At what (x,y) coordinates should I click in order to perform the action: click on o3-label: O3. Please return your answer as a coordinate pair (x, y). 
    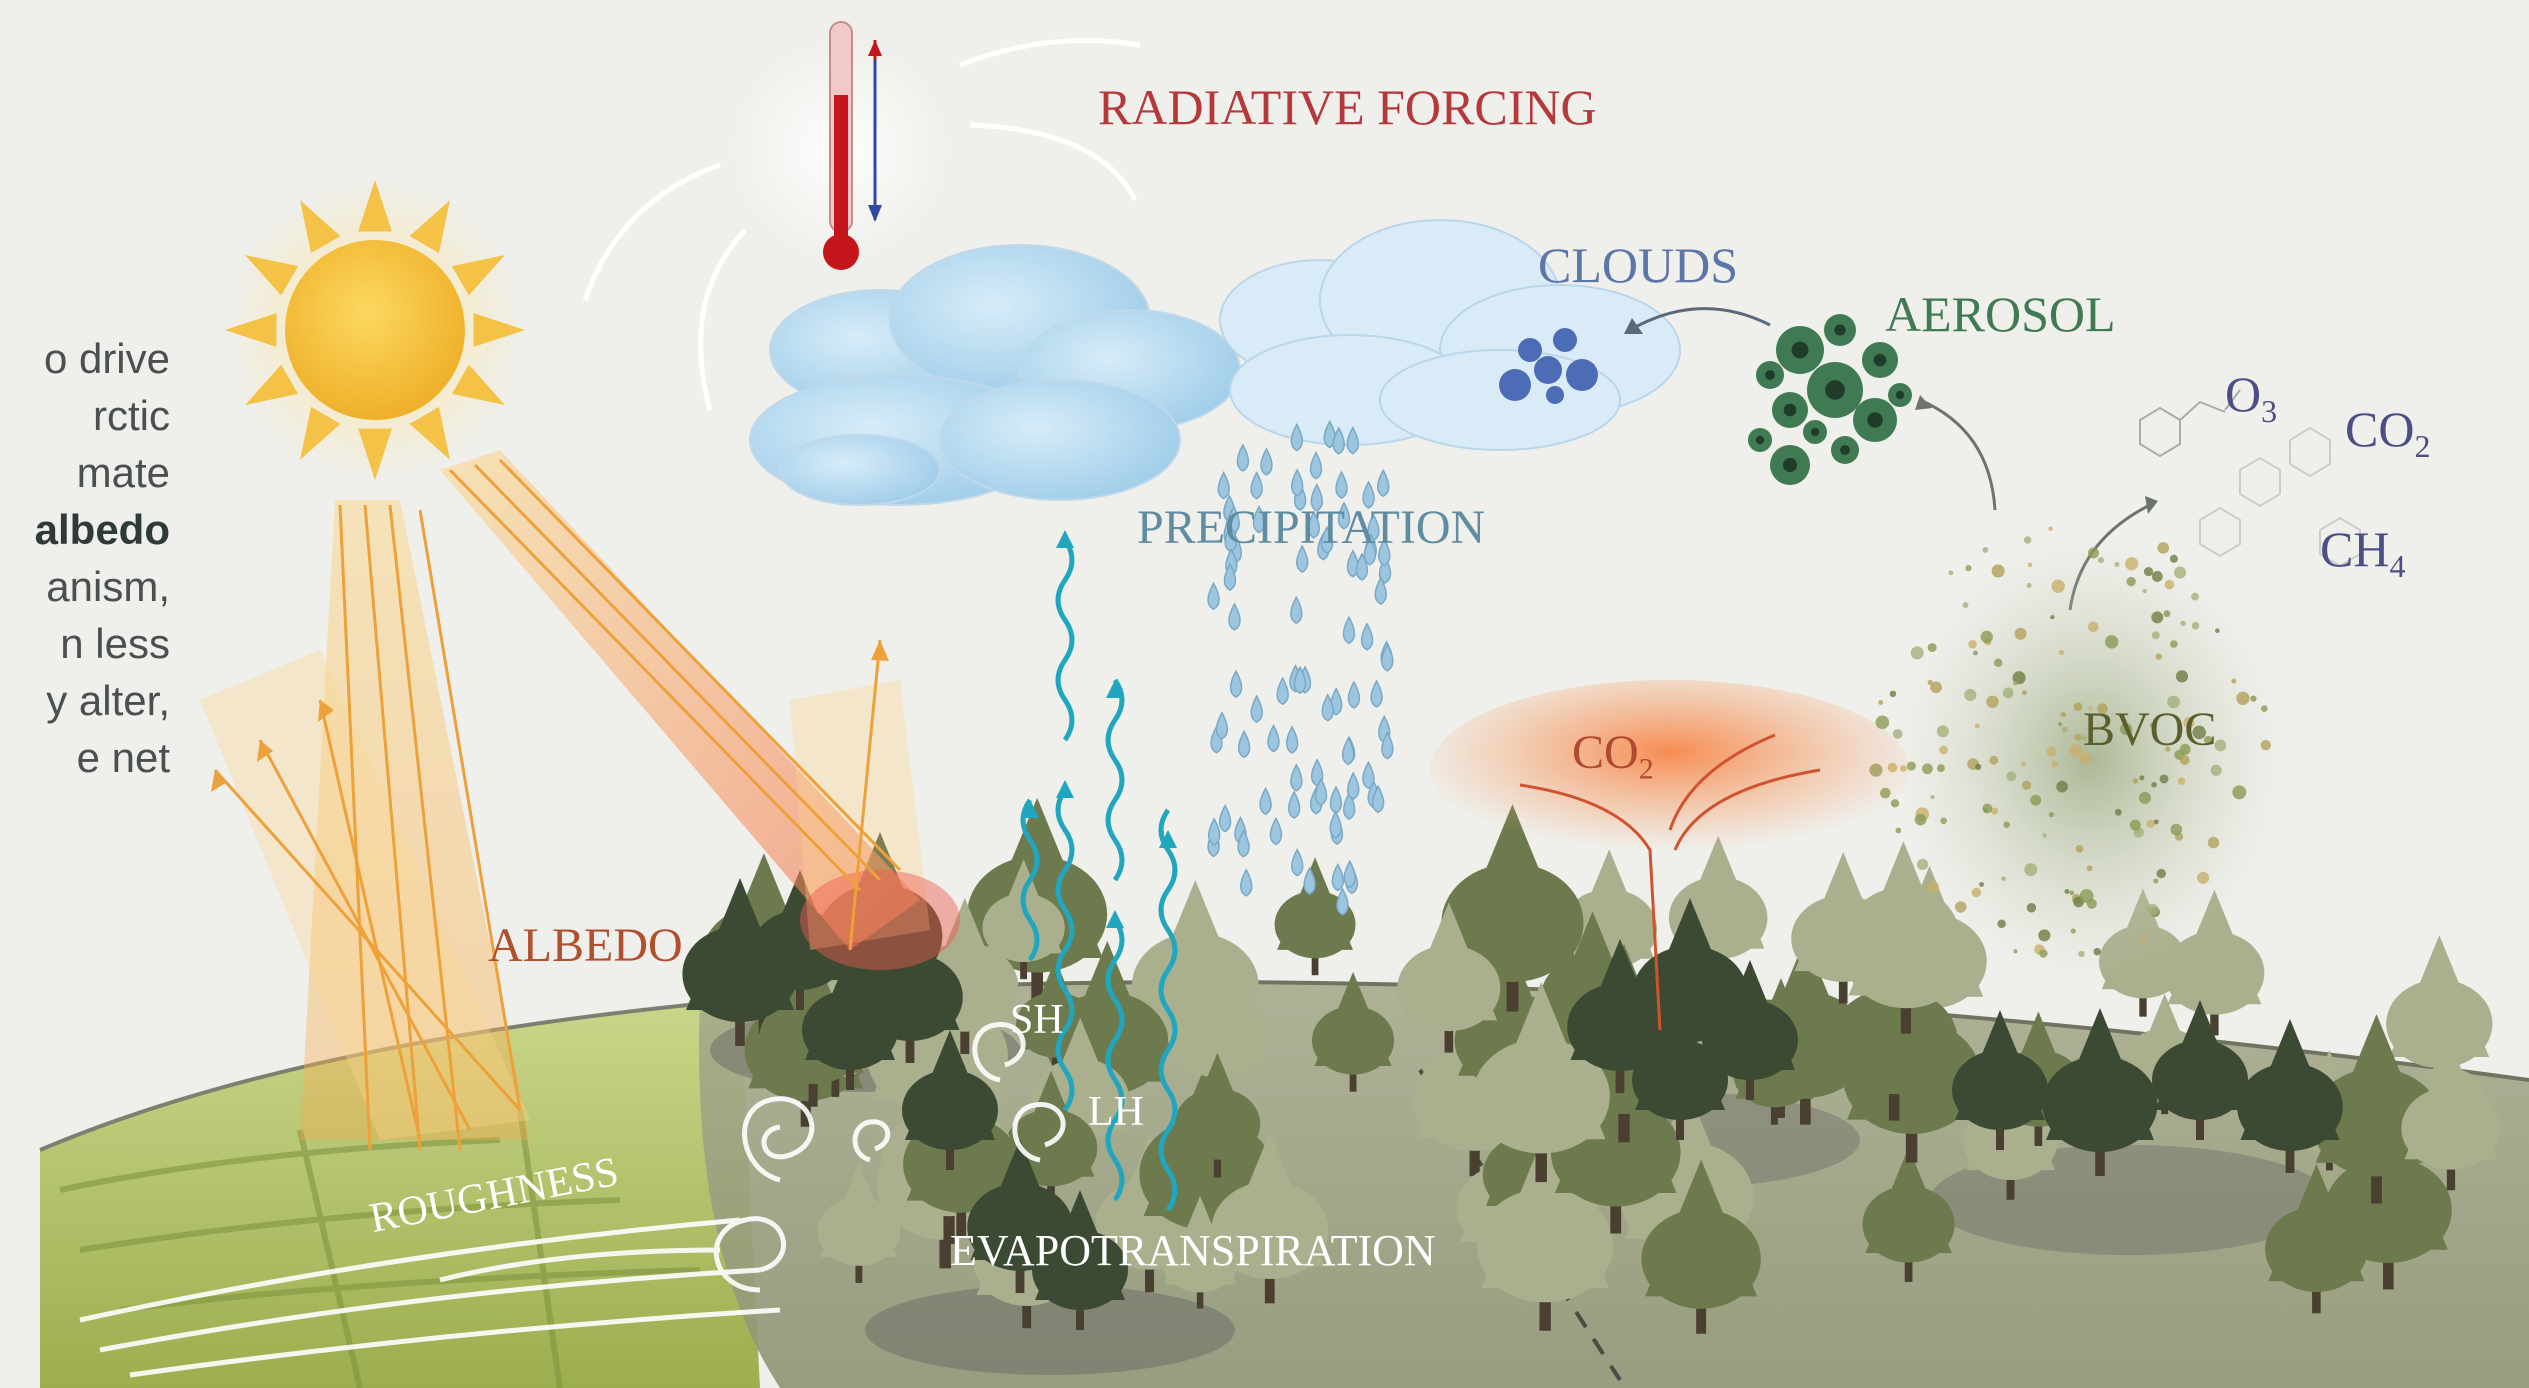
    Looking at the image, I should click on (2251, 397).